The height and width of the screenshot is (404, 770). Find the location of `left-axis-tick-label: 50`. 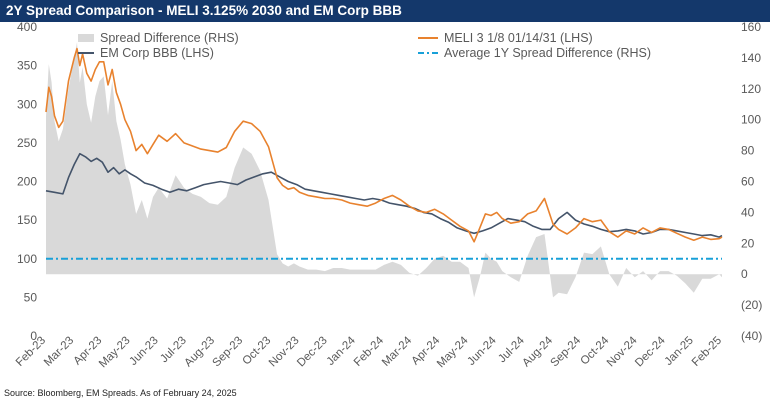

left-axis-tick-label: 50 is located at coordinates (31, 297).